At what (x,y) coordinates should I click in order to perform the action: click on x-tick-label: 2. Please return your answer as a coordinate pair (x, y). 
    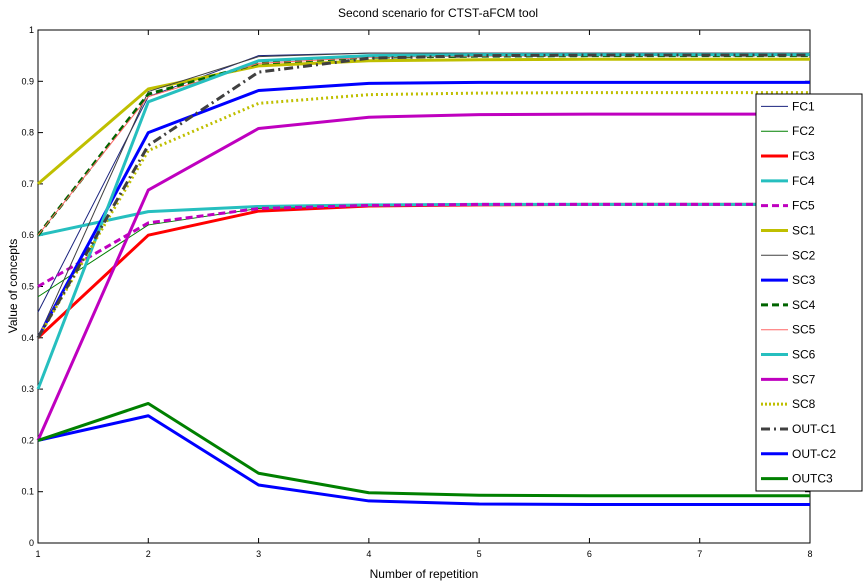
    Looking at the image, I should click on (148, 554).